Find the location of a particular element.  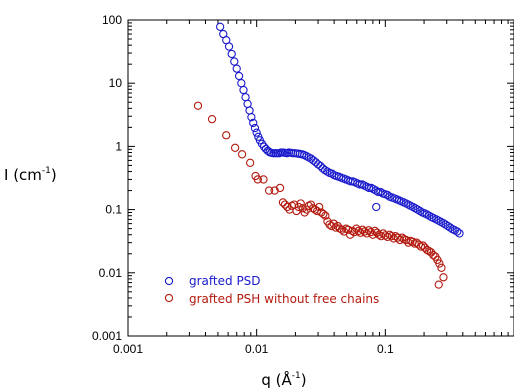

x-tick-label: 0.1 is located at coordinates (385, 349).